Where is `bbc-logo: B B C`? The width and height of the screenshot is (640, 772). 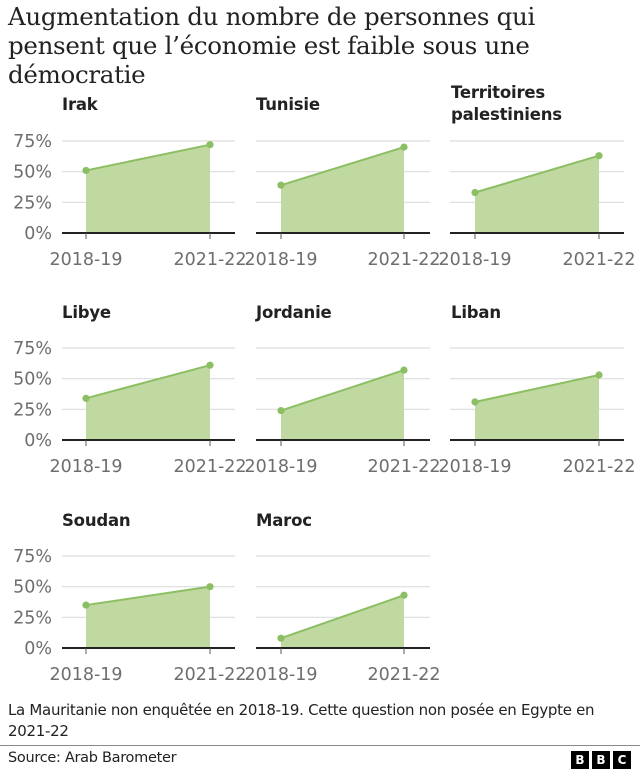 bbc-logo: B B C is located at coordinates (601, 760).